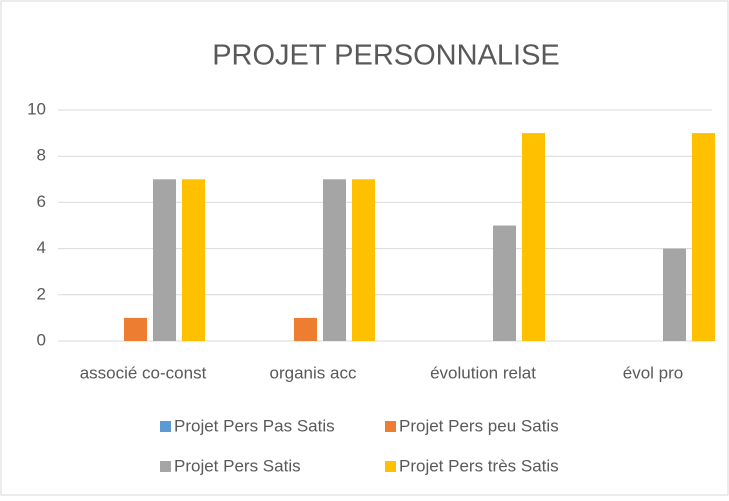 The image size is (729, 501). What do you see at coordinates (41, 339) in the screenshot?
I see `y-tick-label: 0` at bounding box center [41, 339].